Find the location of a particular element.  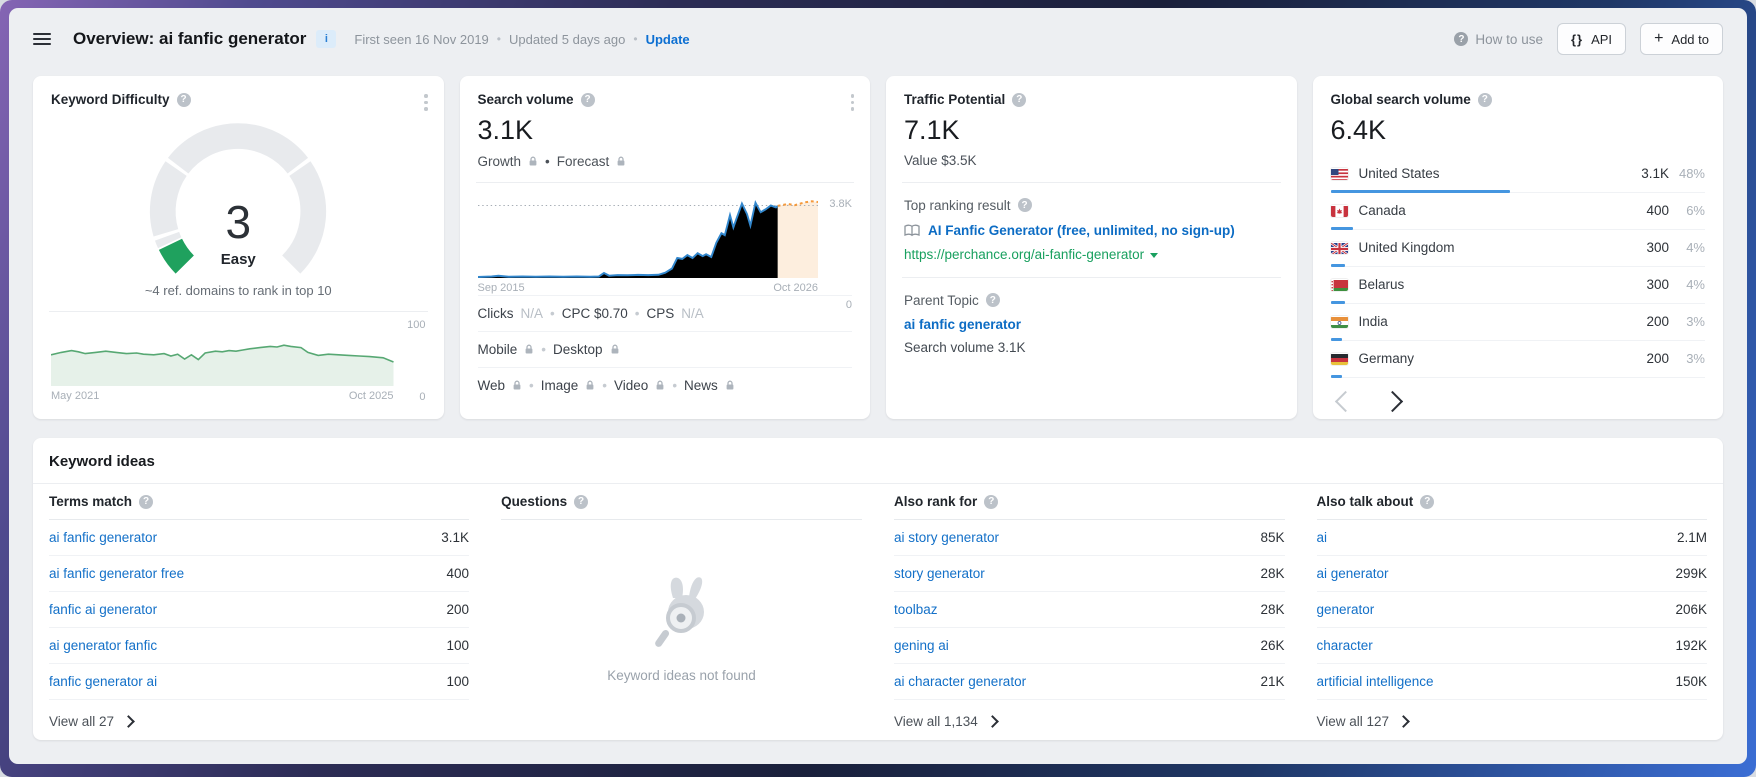

clicks-row: Clicks N/A • CPC $0.70 • CPS N/A is located at coordinates (664, 313).